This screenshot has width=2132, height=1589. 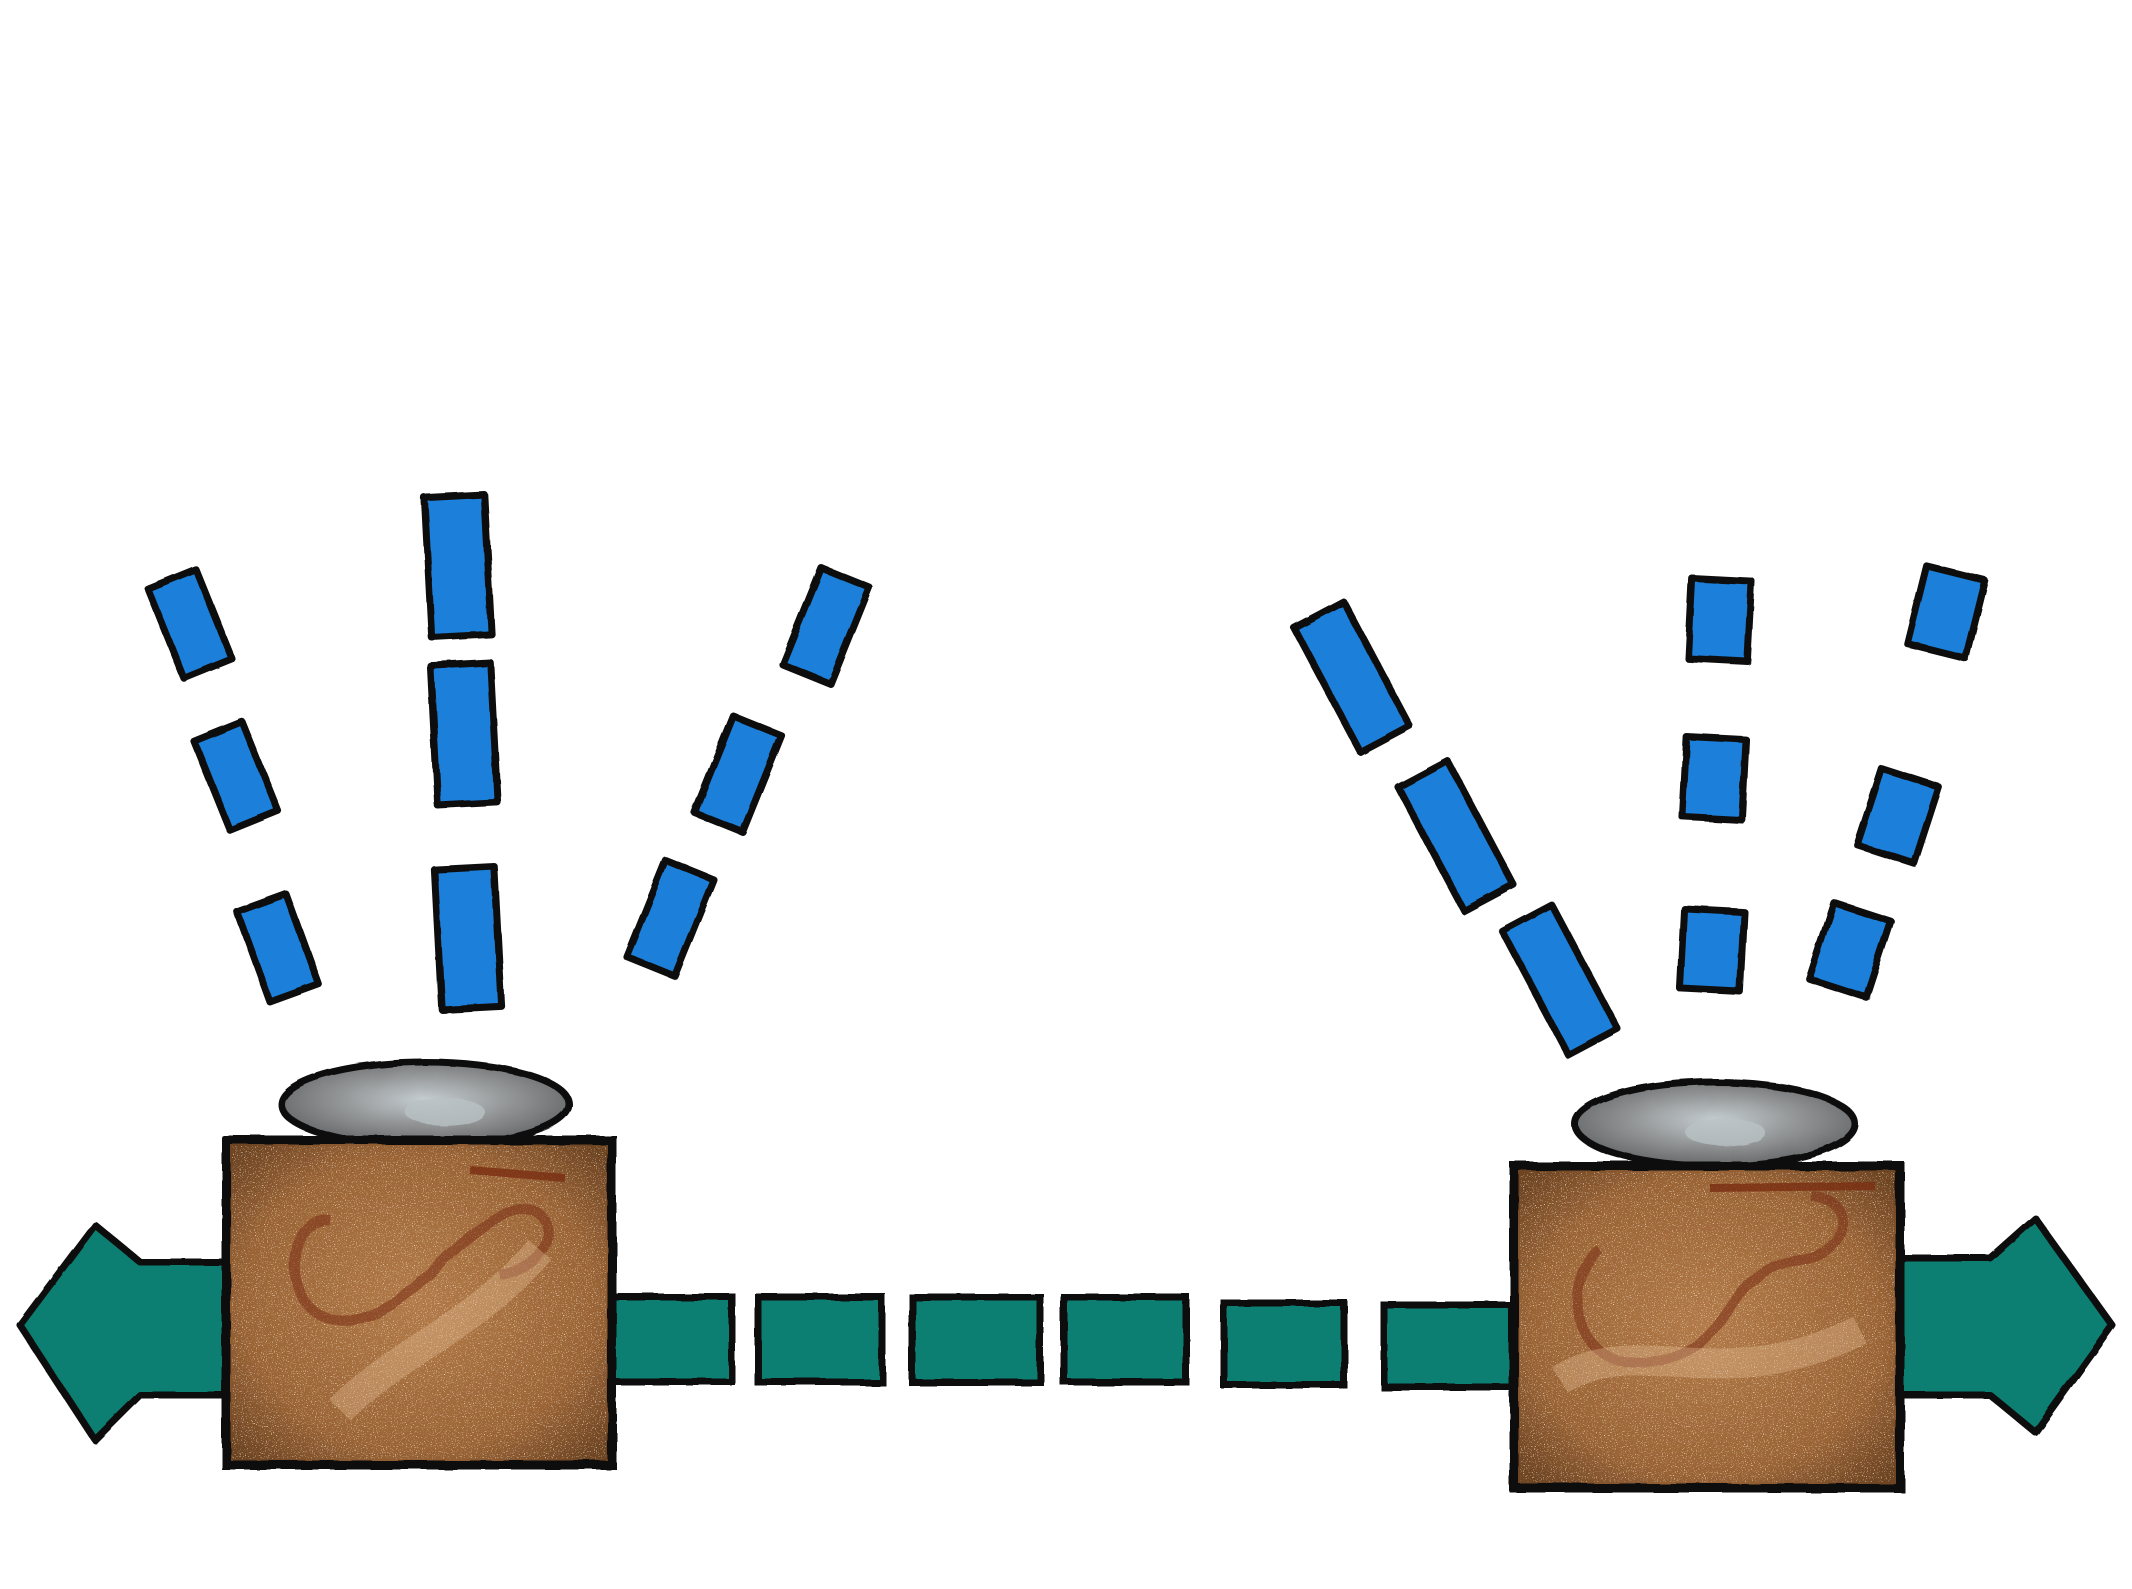 What do you see at coordinates (2006, 1325) in the screenshot?
I see `arrow-right-icon` at bounding box center [2006, 1325].